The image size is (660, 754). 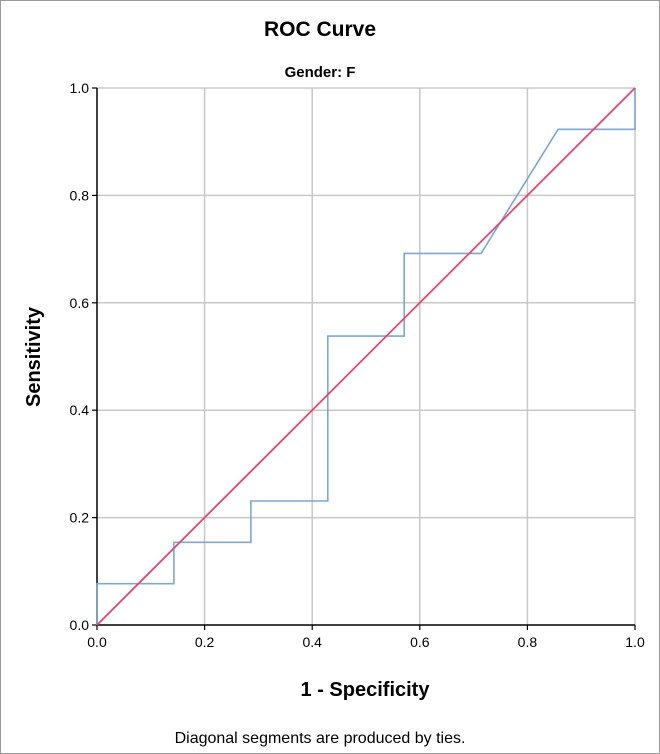 What do you see at coordinates (320, 738) in the screenshot?
I see `chart-footnote: Diagonal segments are produced by ties.` at bounding box center [320, 738].